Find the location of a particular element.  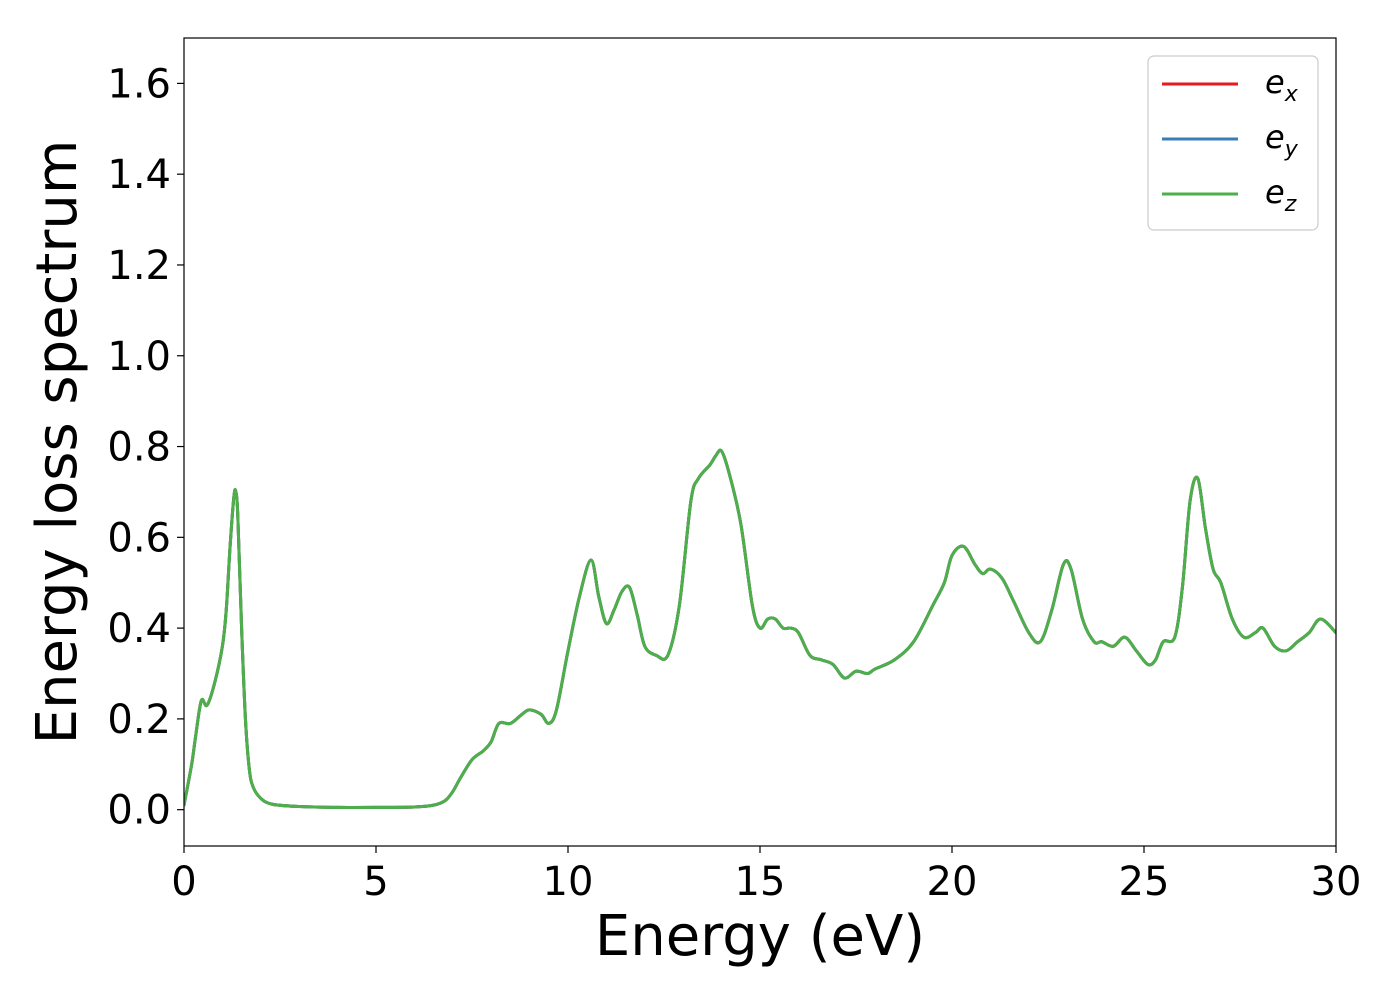

y-axis: 0.0 0.2 0.4 0.6 0.8 1.0 1.2 1.4 1.6 is located at coordinates (145, 447).